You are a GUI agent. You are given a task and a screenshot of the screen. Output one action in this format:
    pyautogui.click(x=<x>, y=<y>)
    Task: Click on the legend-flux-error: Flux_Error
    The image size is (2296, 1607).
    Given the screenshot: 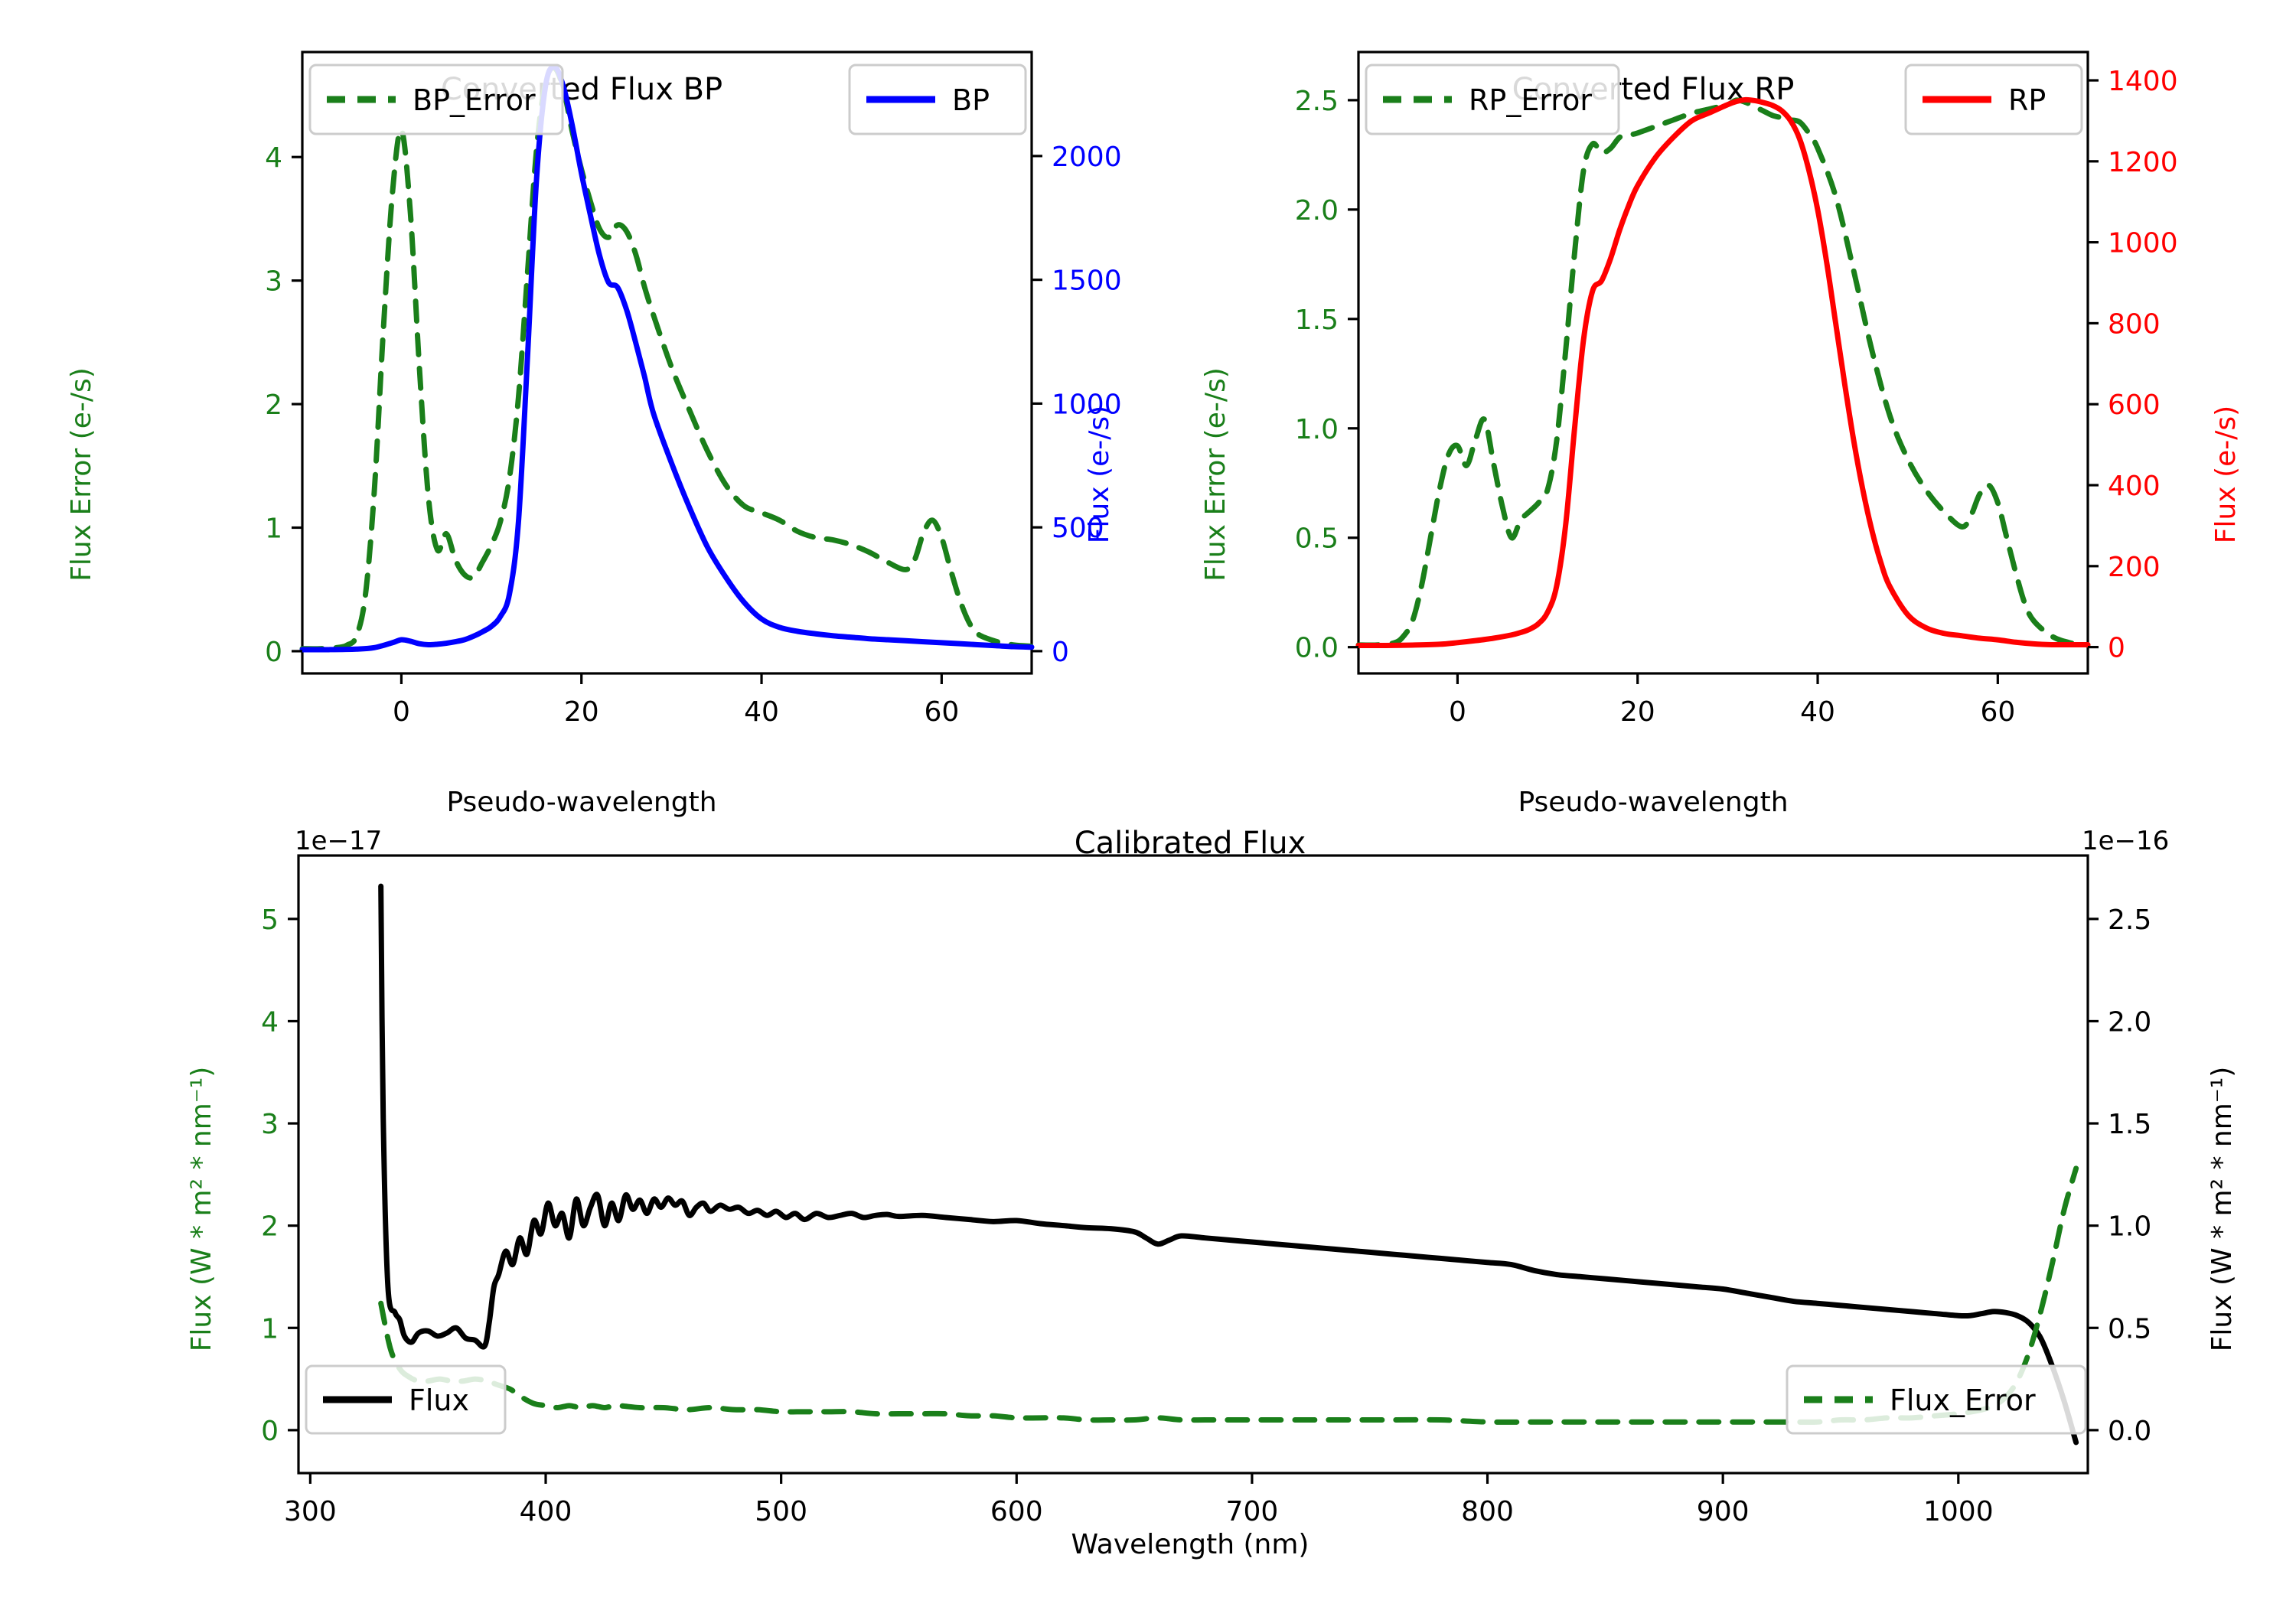 What is the action you would take?
    pyautogui.click(x=1936, y=1399)
    